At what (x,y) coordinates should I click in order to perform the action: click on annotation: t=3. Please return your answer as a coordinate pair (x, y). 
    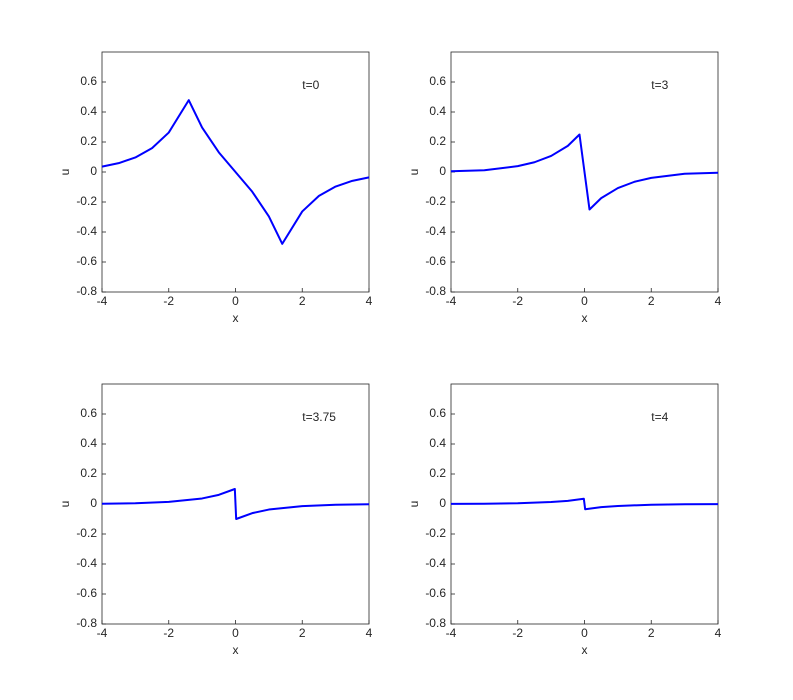
    Looking at the image, I should click on (659, 85).